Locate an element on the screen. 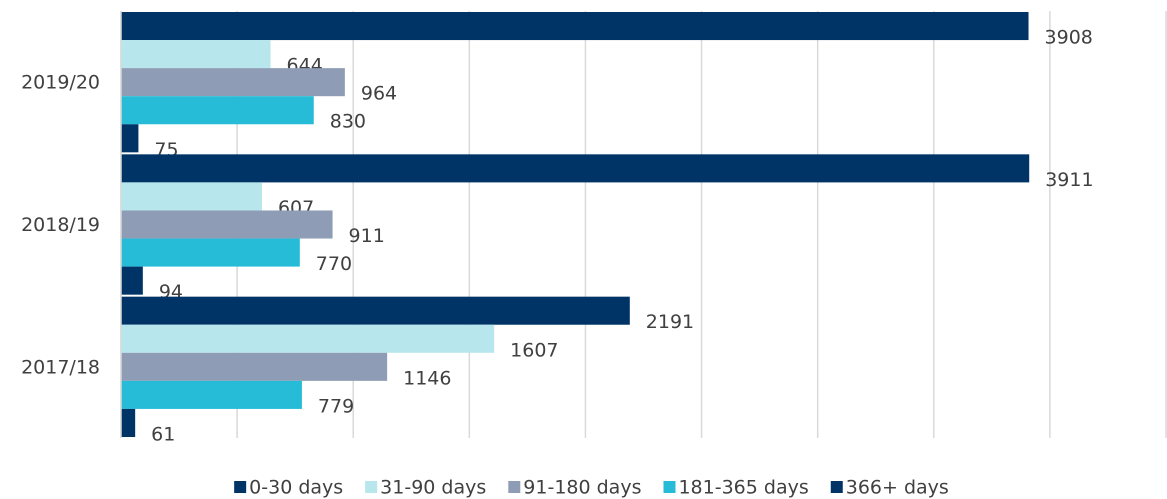 The width and height of the screenshot is (1167, 499). value-label: 61 is located at coordinates (163, 434).